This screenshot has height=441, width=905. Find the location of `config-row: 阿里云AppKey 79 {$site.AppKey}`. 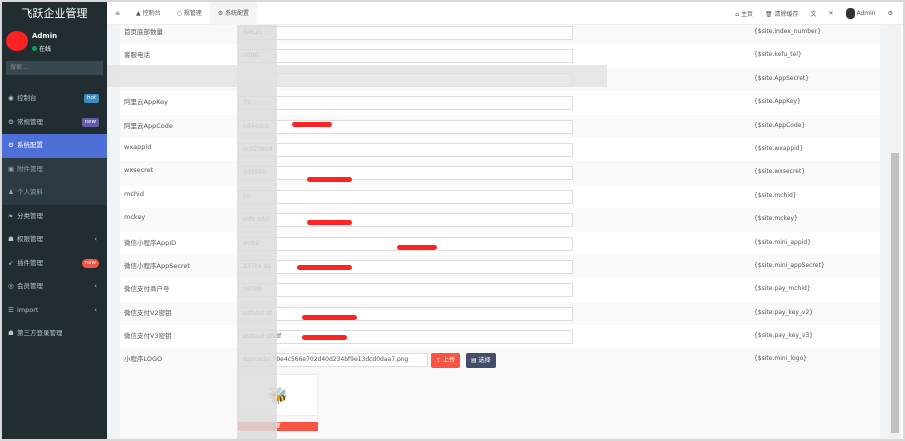

config-row: 阿里云AppKey 79 {$site.AppKey} is located at coordinates (500, 102).